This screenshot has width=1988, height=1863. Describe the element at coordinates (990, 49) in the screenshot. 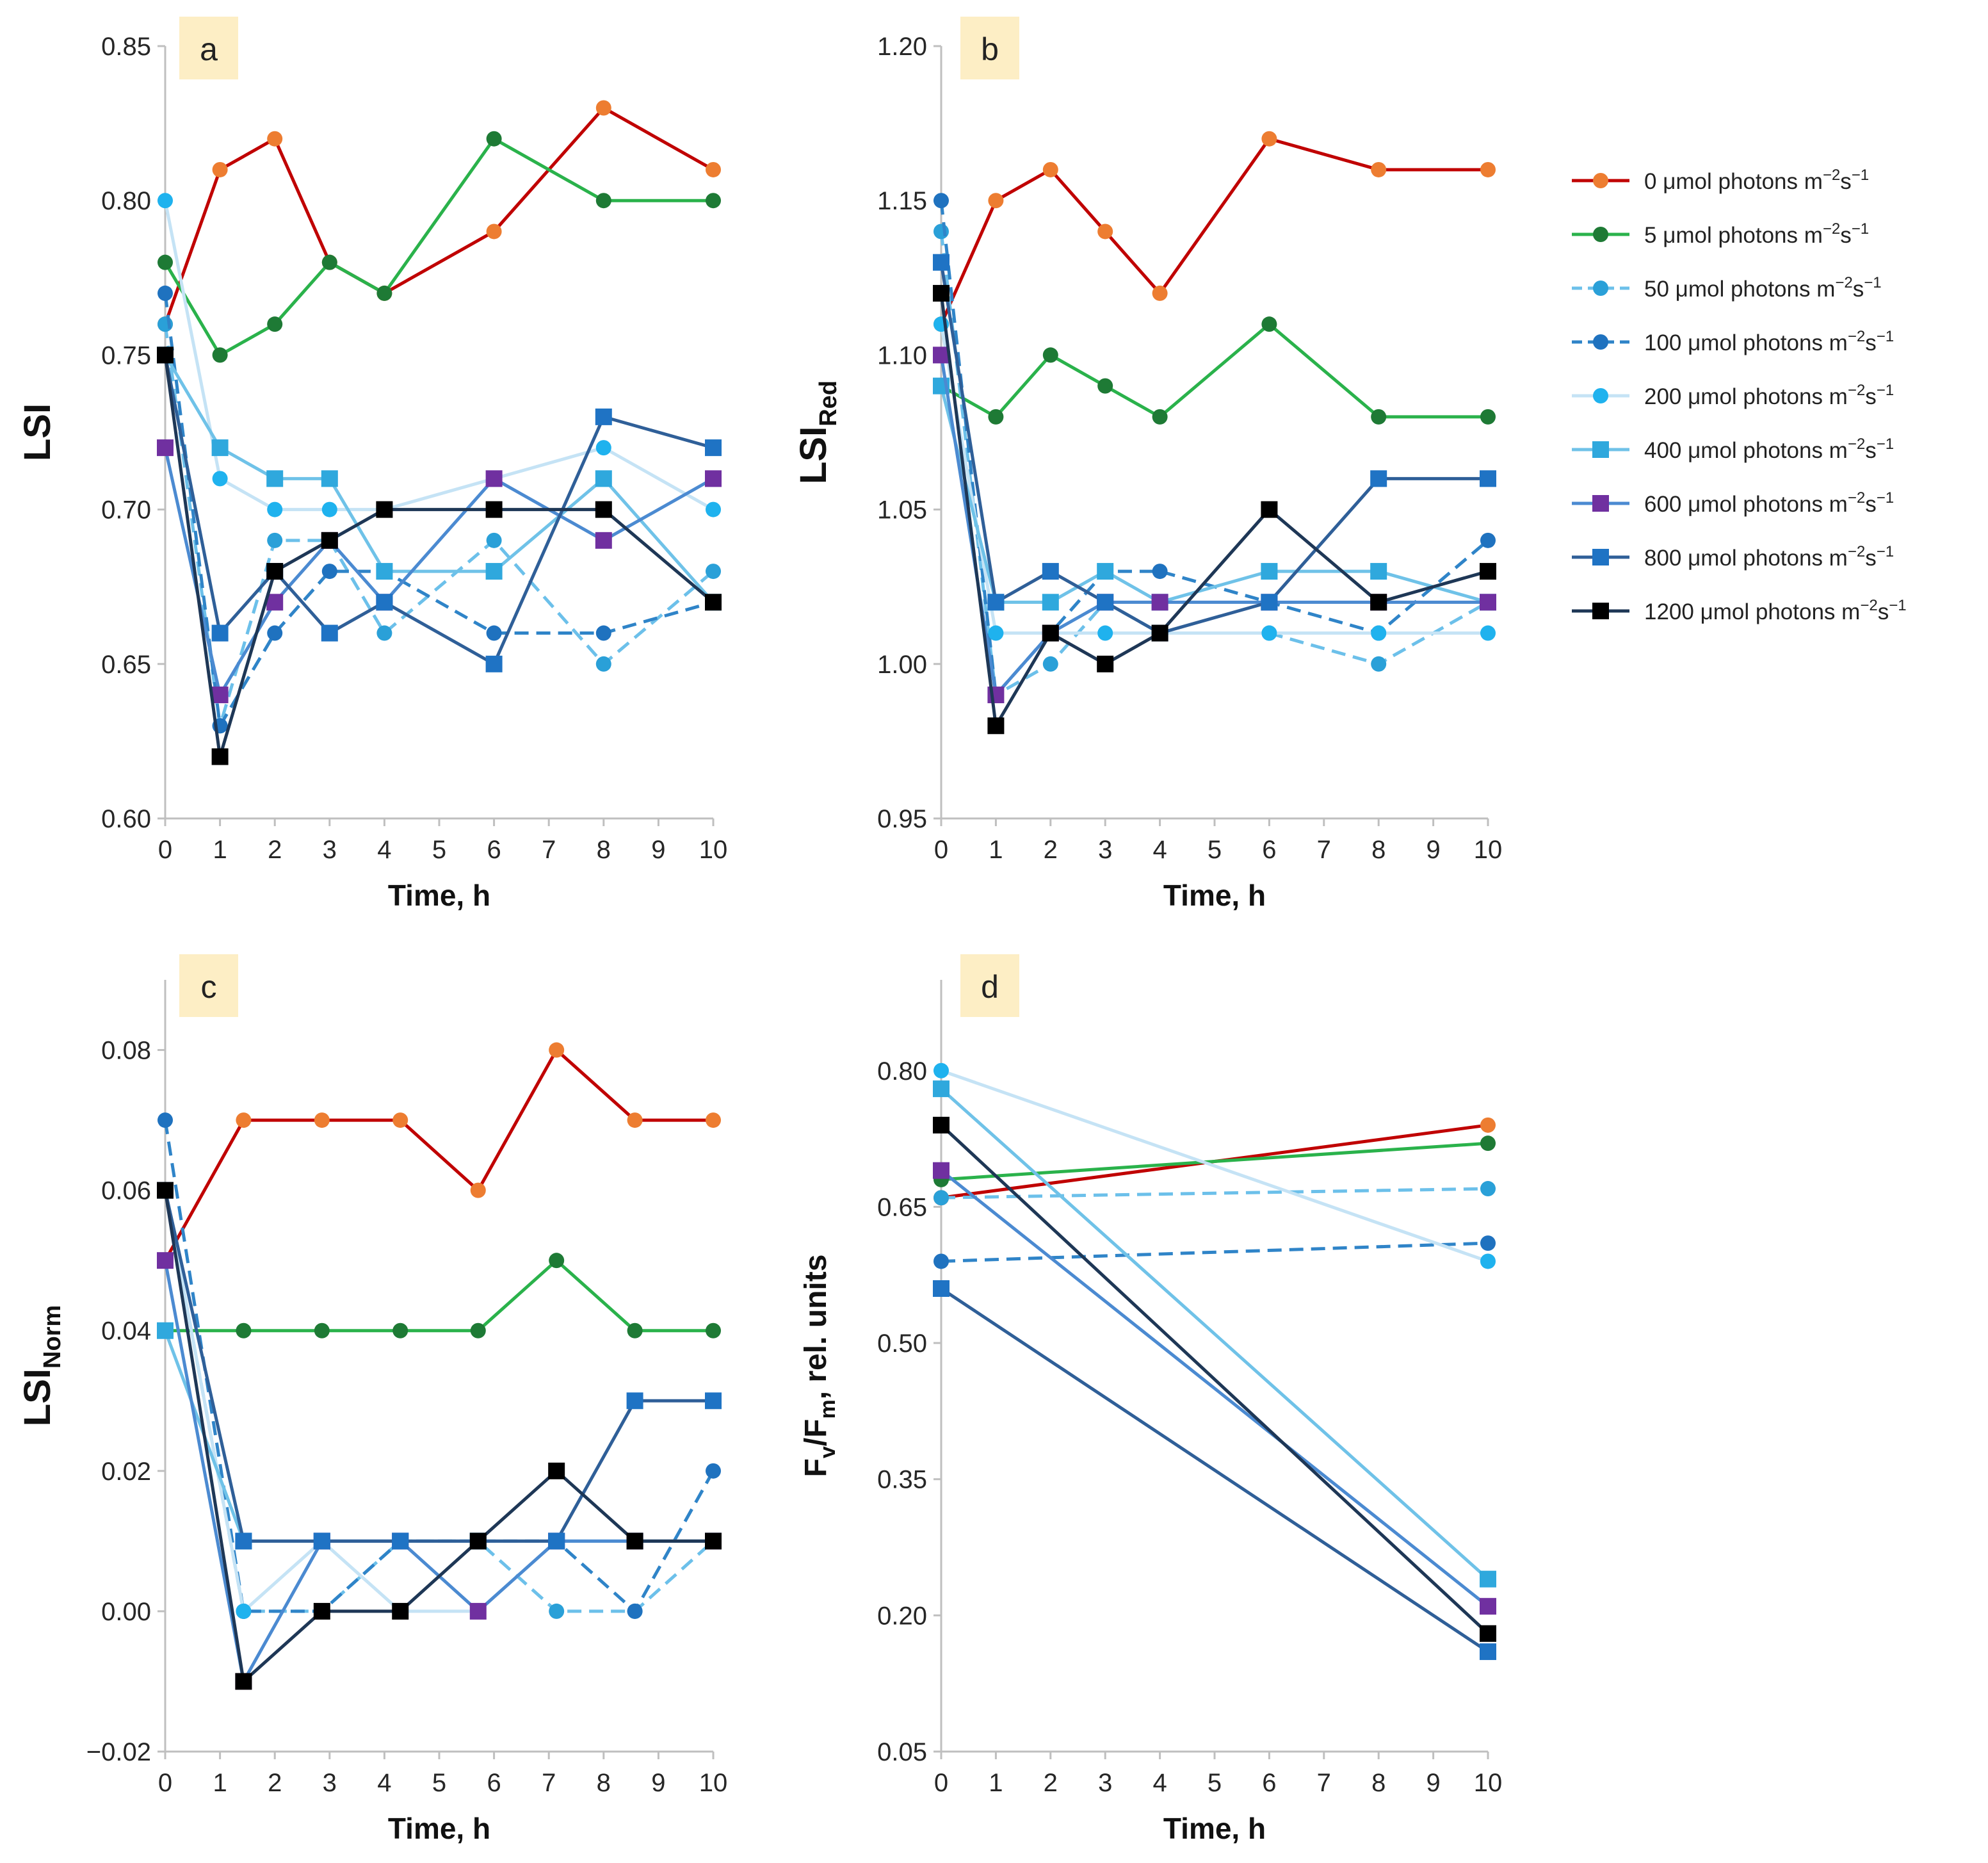

I see `panel-label: b` at that location.